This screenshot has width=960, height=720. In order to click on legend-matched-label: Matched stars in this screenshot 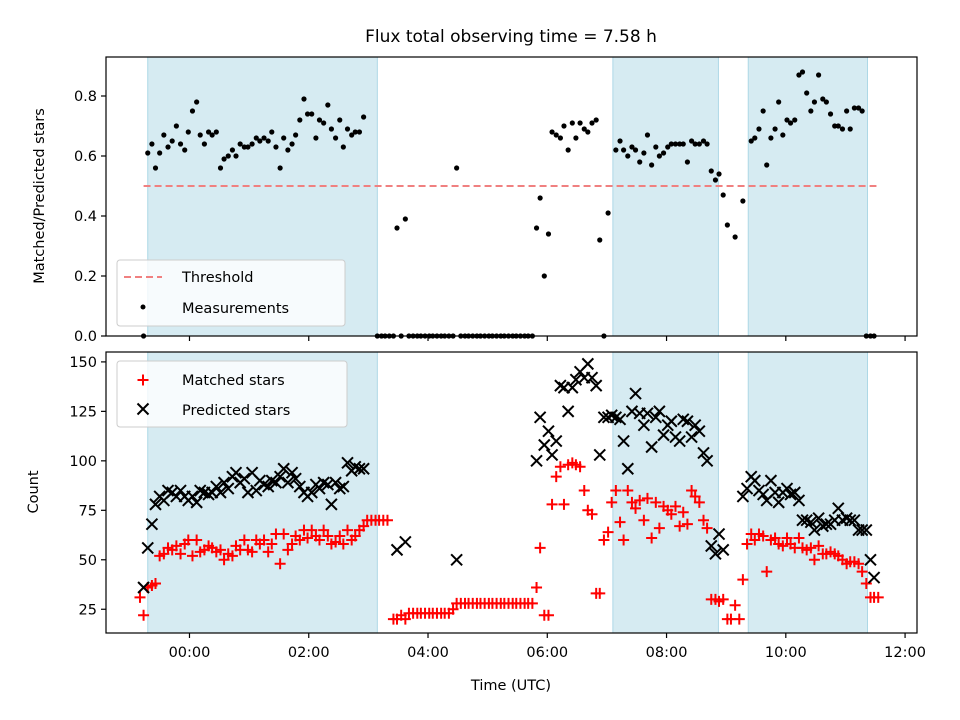, I will do `click(233, 381)`.